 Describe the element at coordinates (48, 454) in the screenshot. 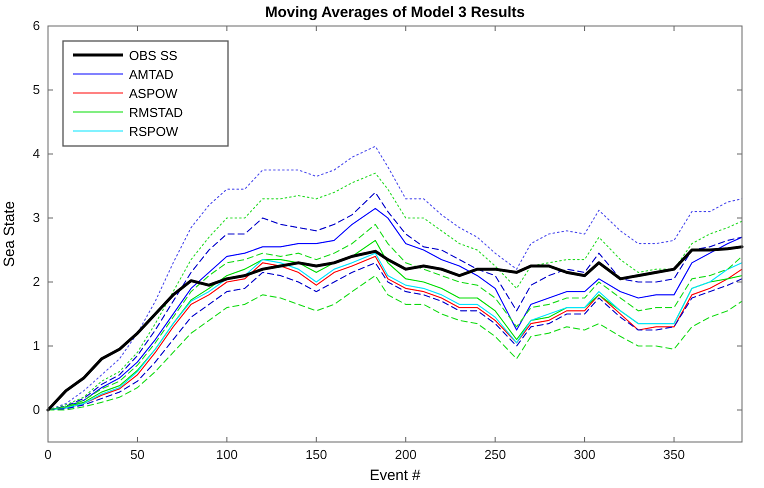

I see `x-tick-label: 0` at that location.